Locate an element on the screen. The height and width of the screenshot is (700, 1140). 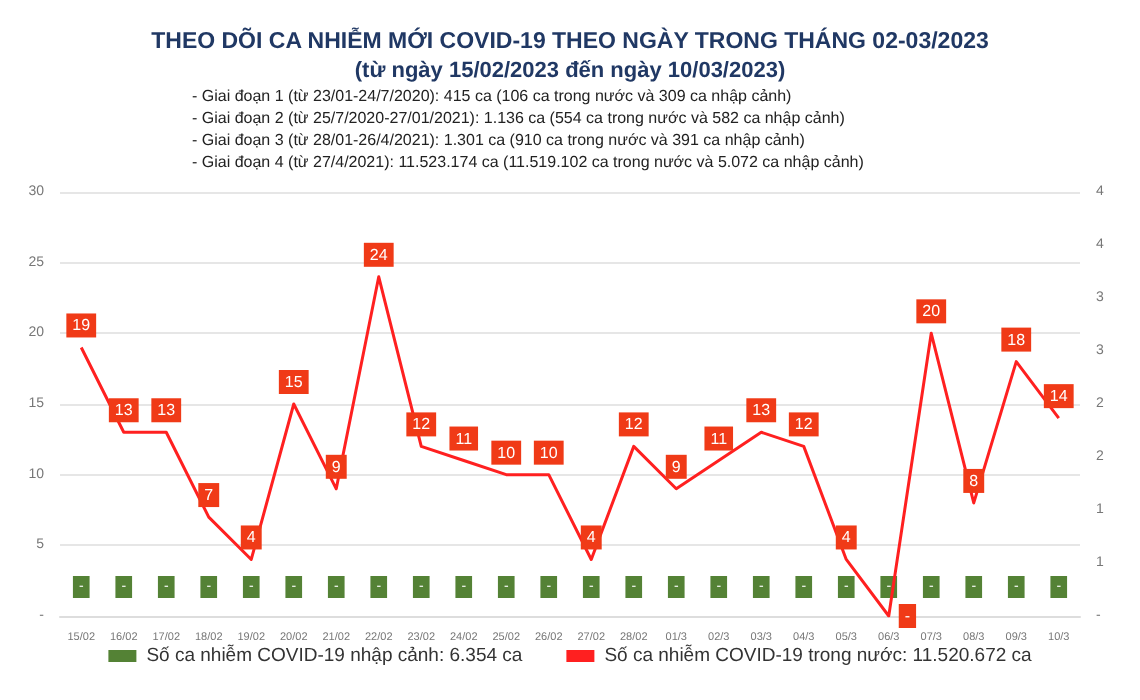
text: - Giai đoạn 4 (từ 27/4/2021): 11.523.174 ca (11.519.102 ca trong nước và 5.072 ca nhập cảnh) is located at coordinates (528, 162).